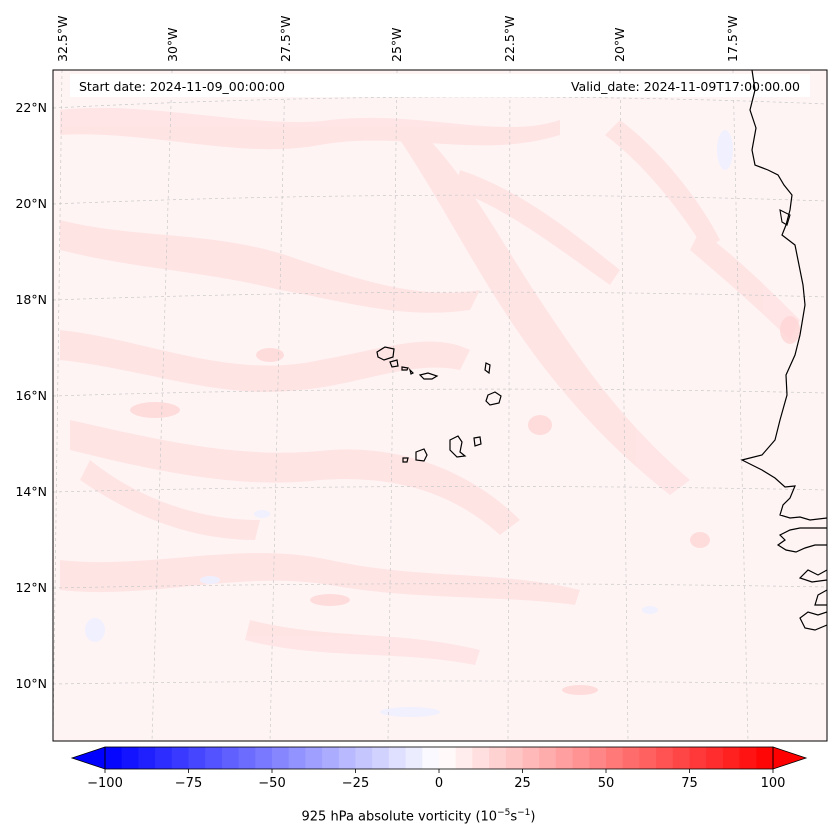 The image size is (837, 839). I want to click on colorbar-tick-label: 0, so click(439, 783).